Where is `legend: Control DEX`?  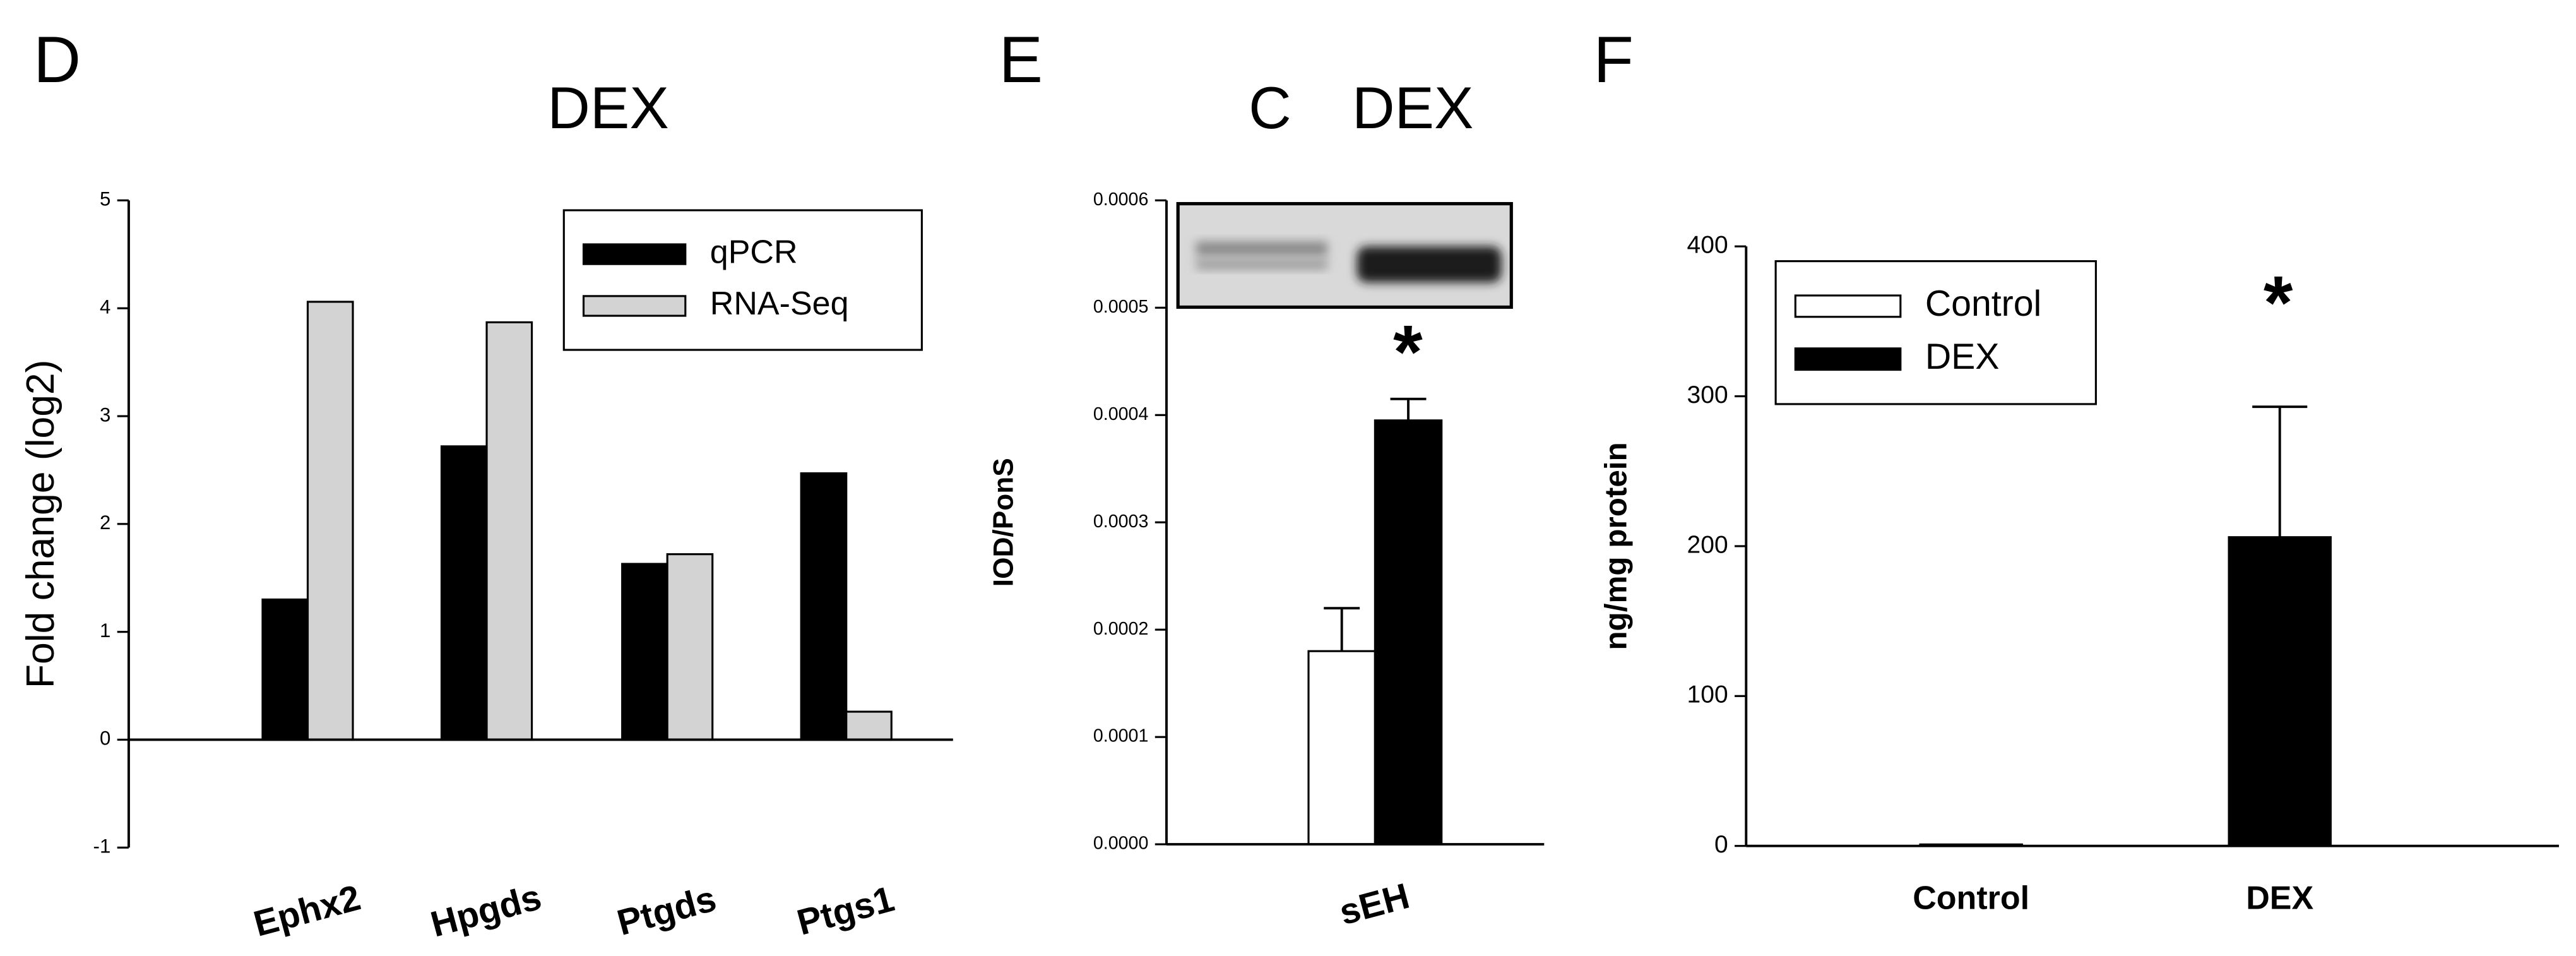
legend: Control DEX is located at coordinates (1936, 332).